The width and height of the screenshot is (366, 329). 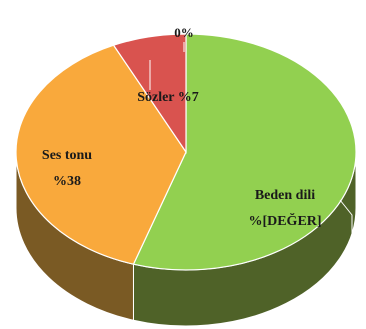 I want to click on leader-beden-dili, so click(x=346, y=230).